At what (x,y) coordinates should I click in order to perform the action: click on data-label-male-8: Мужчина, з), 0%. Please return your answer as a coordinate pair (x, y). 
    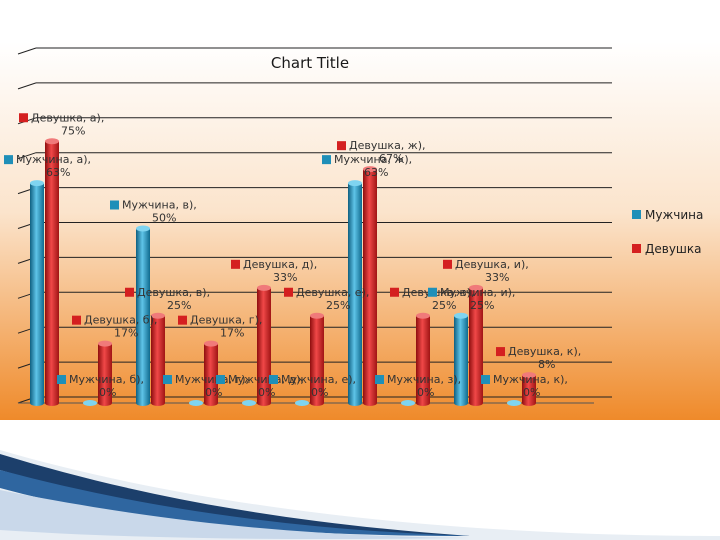
    Looking at the image, I should click on (418, 386).